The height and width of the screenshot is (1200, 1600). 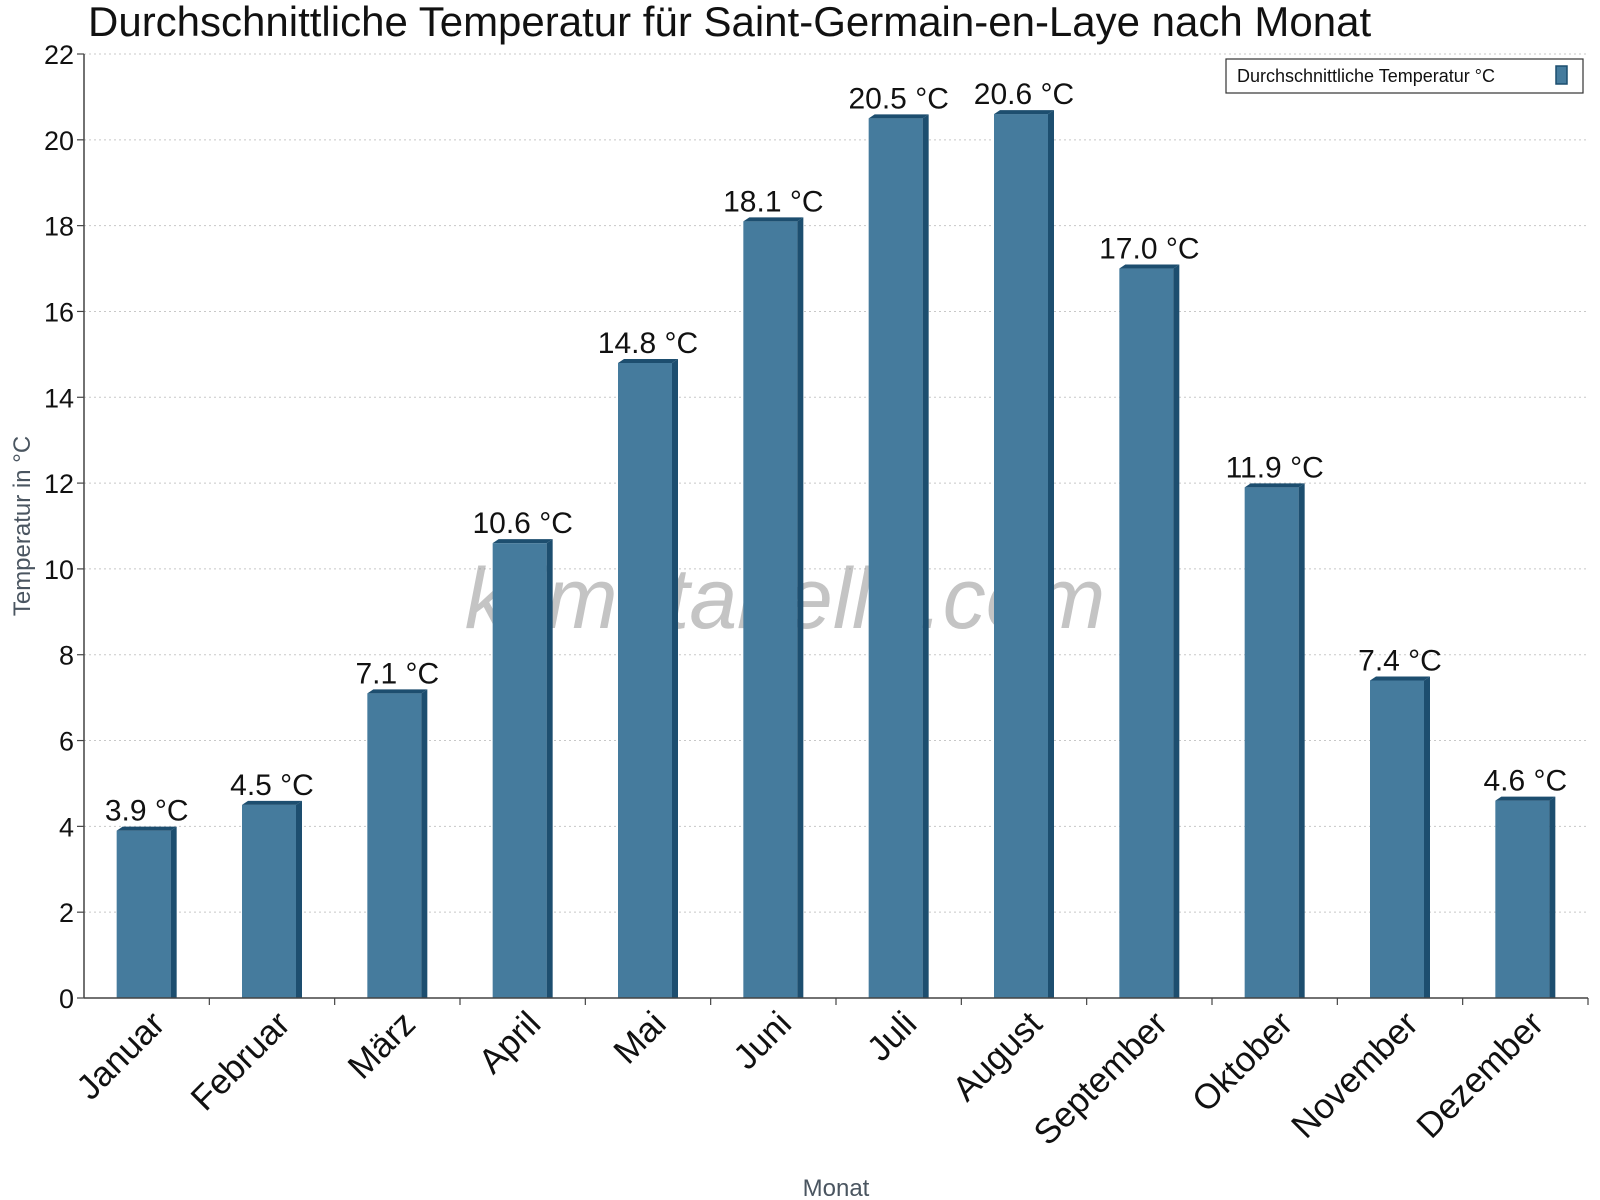 What do you see at coordinates (66, 999) in the screenshot?
I see `y-tick-label: 0` at bounding box center [66, 999].